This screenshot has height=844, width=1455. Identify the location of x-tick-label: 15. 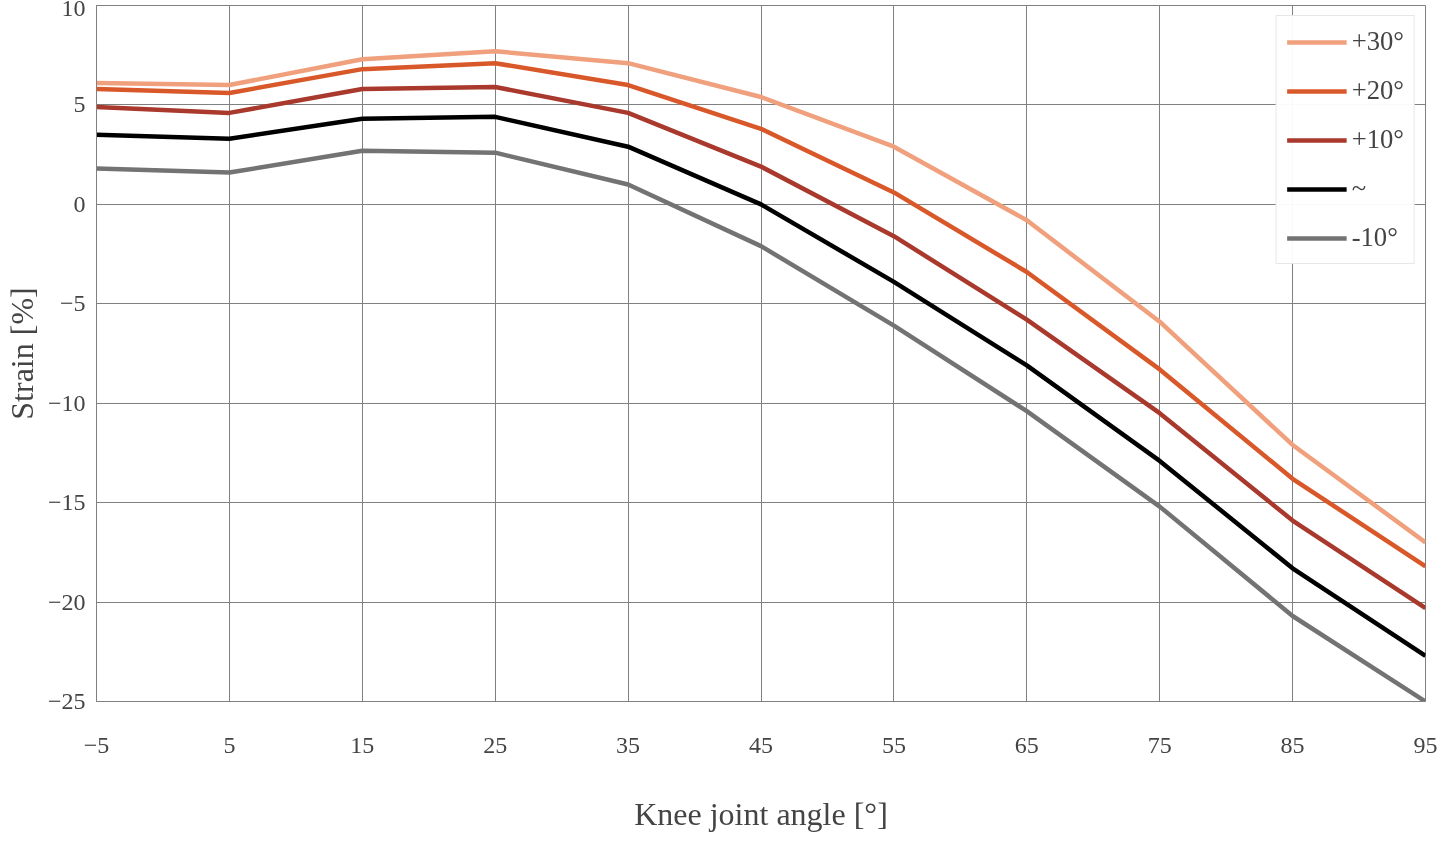
(362, 744).